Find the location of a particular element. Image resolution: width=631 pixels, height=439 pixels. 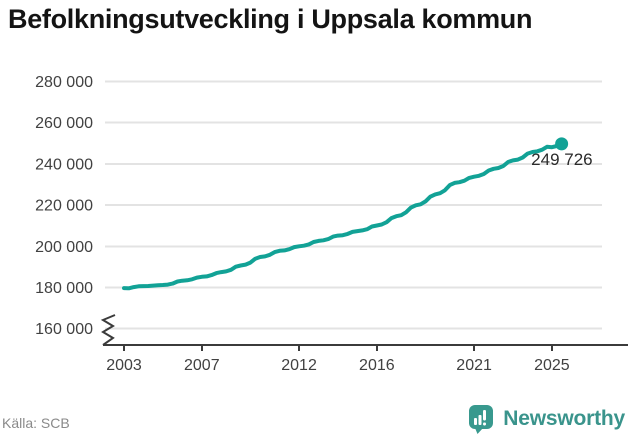

newsworthy-wordmark: Newsworthy is located at coordinates (564, 418).